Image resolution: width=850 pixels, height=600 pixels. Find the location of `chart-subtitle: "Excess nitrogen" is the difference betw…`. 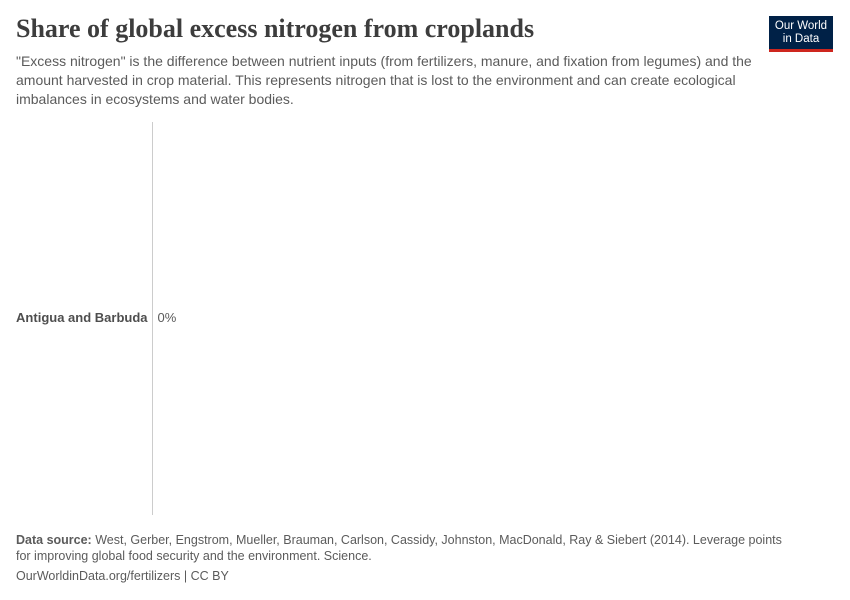

chart-subtitle: "Excess nitrogen" is the difference betw… is located at coordinates (384, 80).